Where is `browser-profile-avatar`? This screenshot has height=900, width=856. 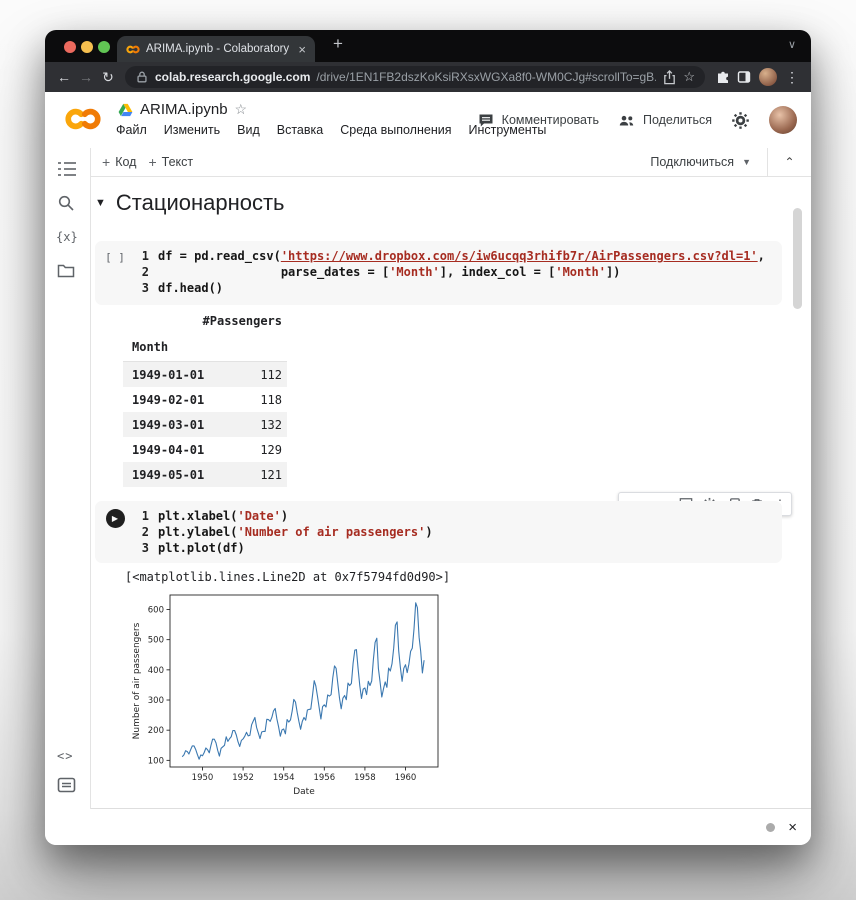
browser-profile-avatar is located at coordinates (768, 77).